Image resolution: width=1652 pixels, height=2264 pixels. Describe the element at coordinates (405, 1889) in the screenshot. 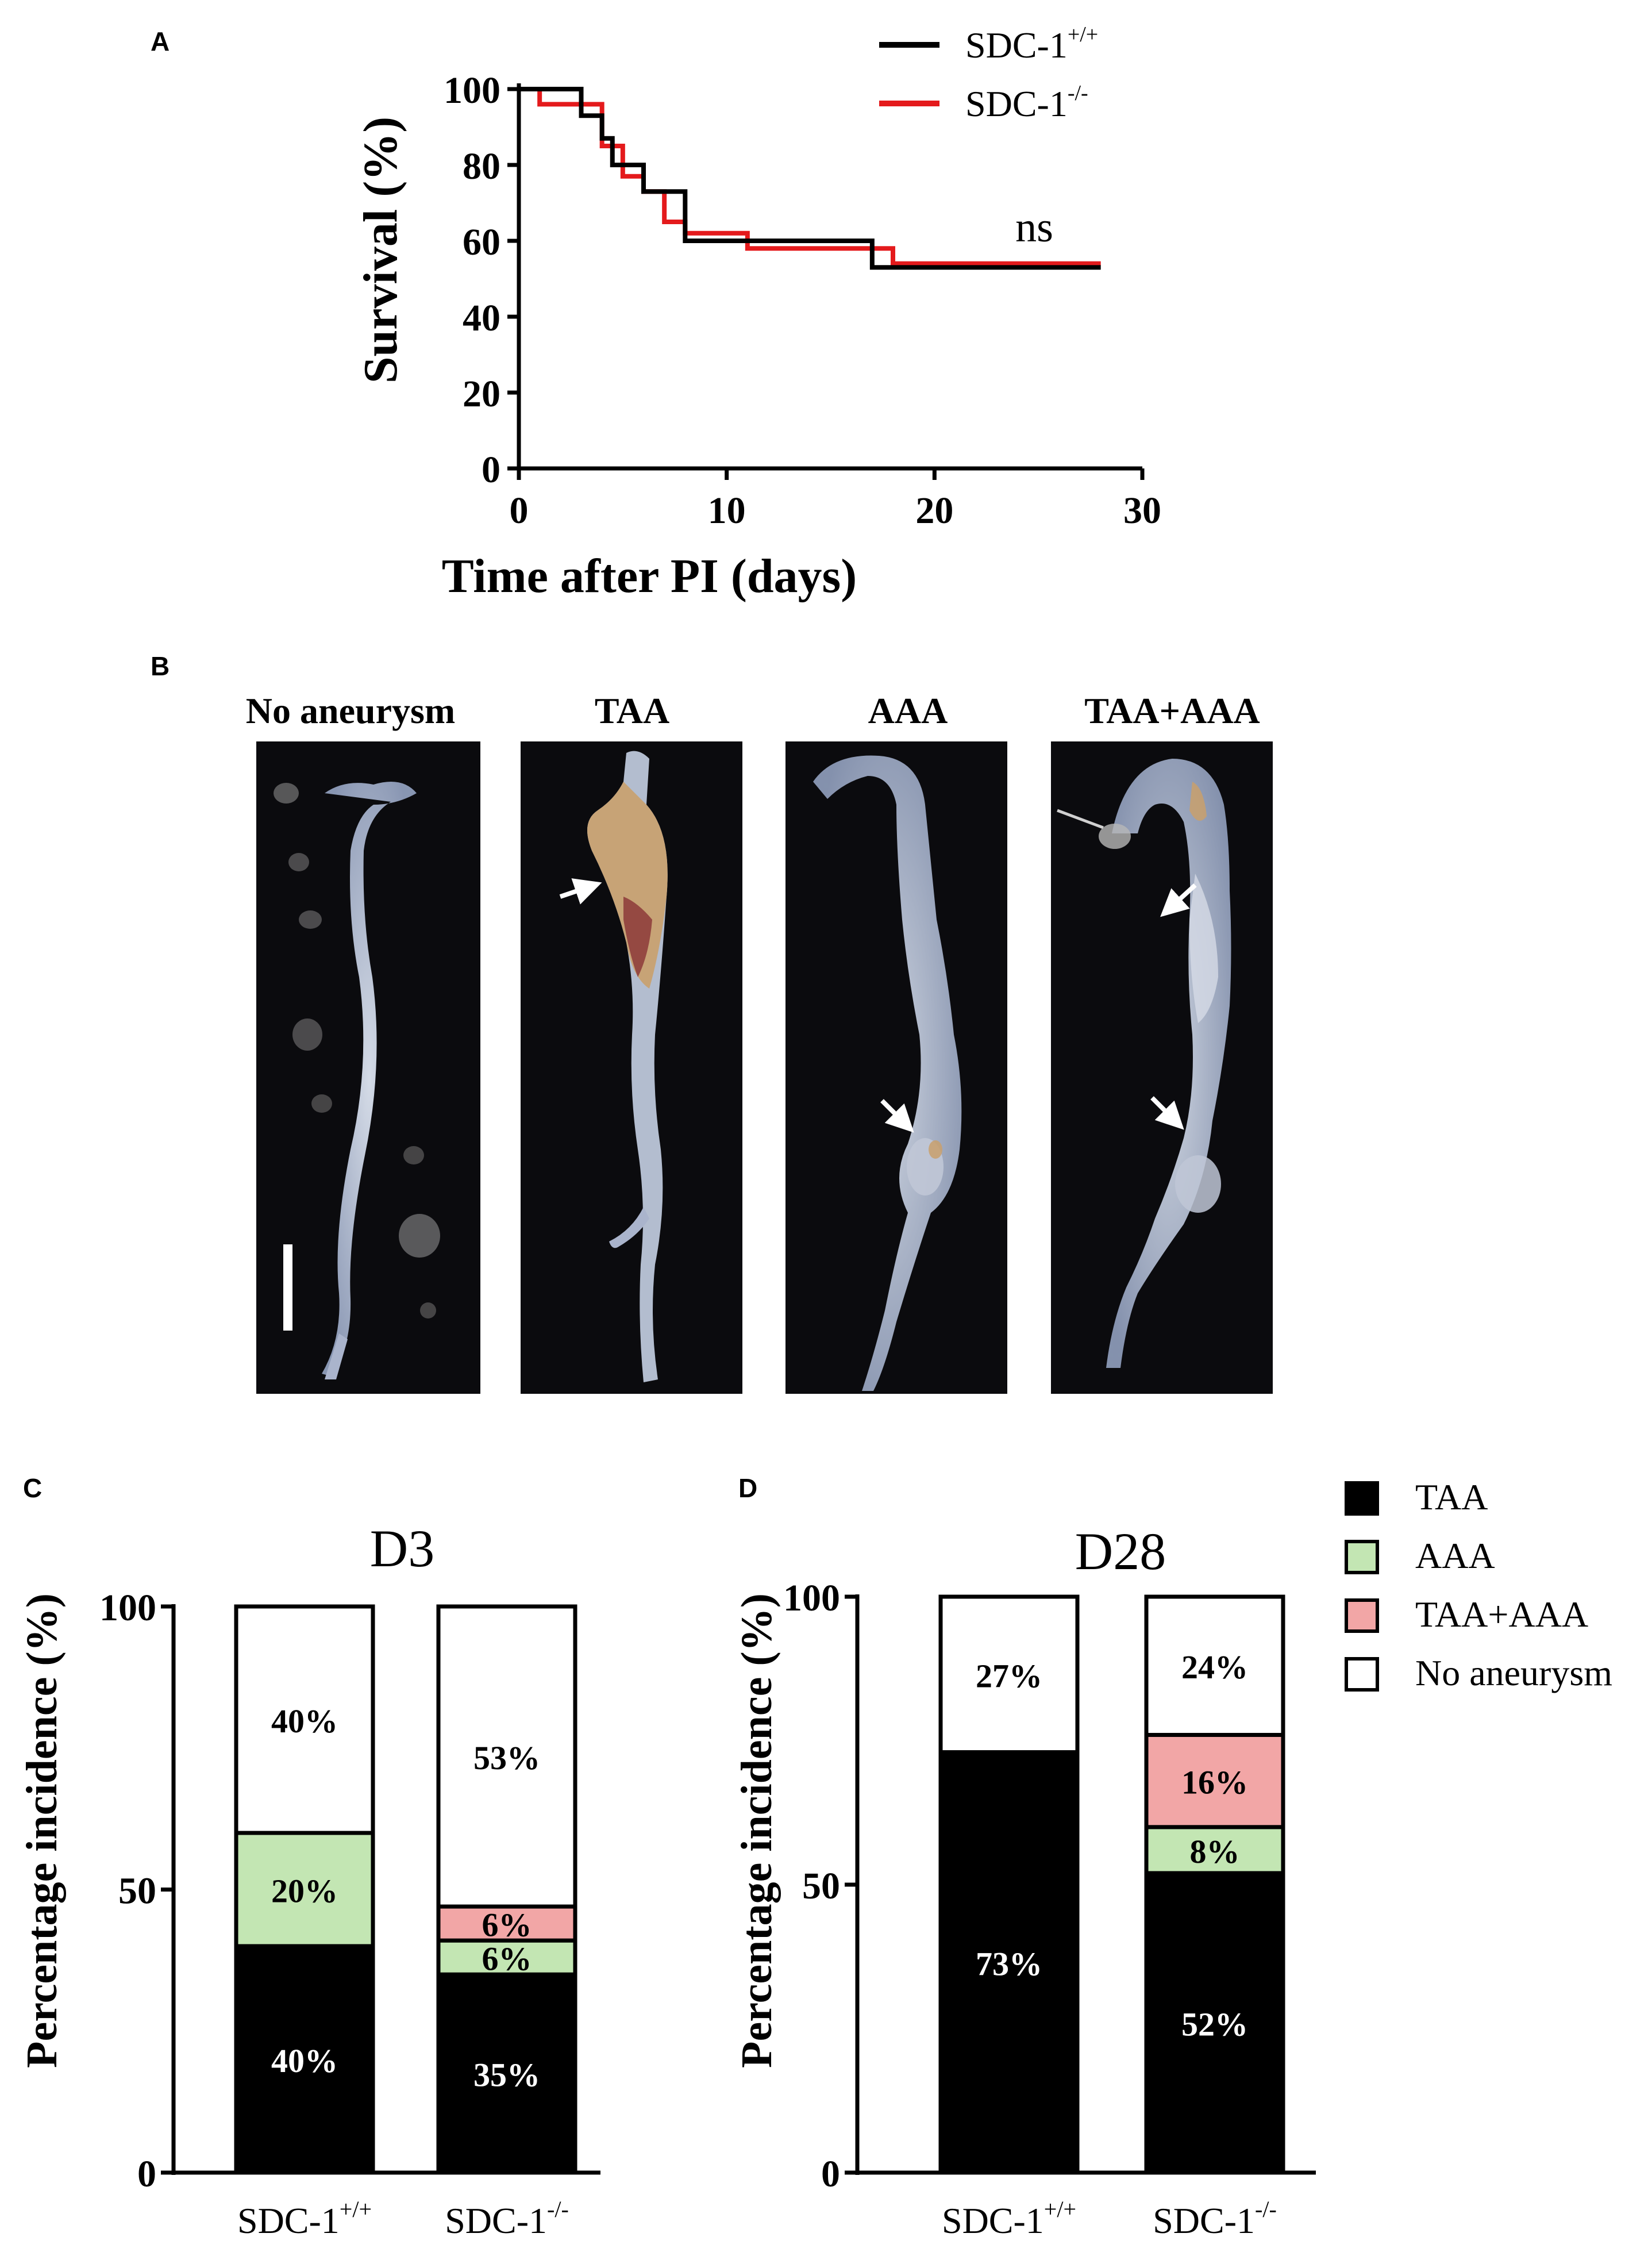

I see `d3-bars: 40% 20% 40% 35% 6%6% 53%` at that location.